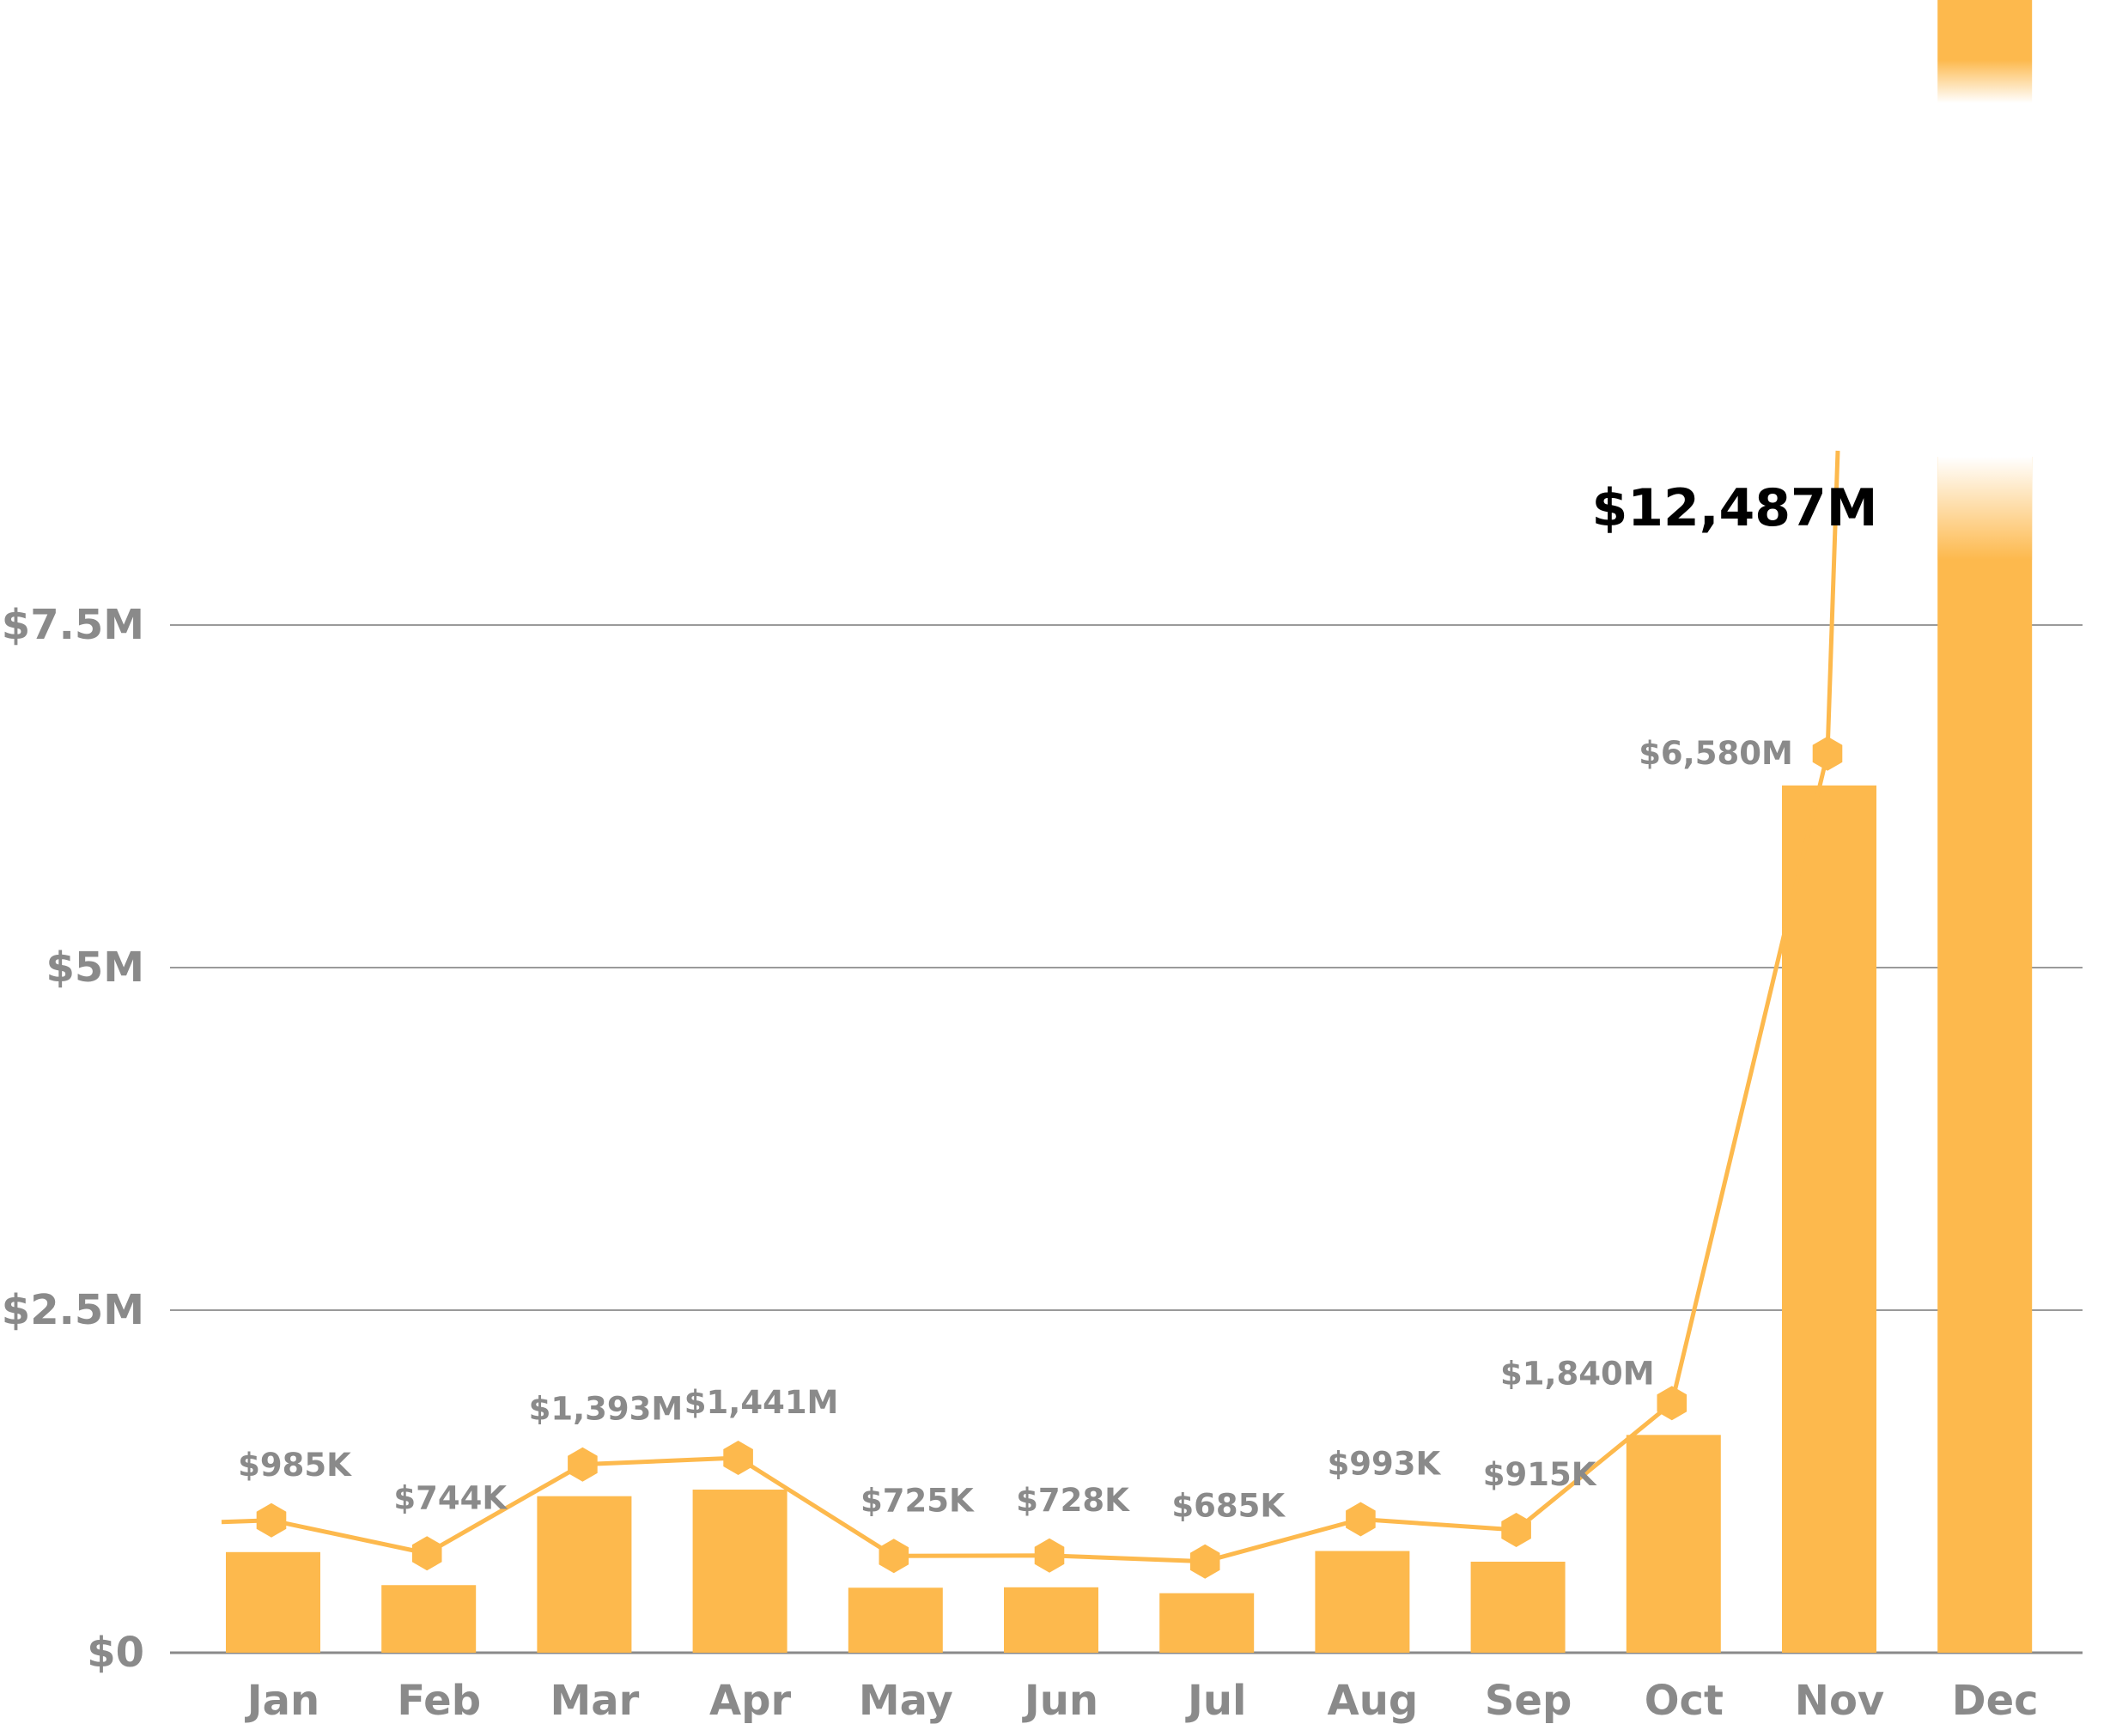  What do you see at coordinates (1229, 1506) in the screenshot?
I see `data-label: $685K` at bounding box center [1229, 1506].